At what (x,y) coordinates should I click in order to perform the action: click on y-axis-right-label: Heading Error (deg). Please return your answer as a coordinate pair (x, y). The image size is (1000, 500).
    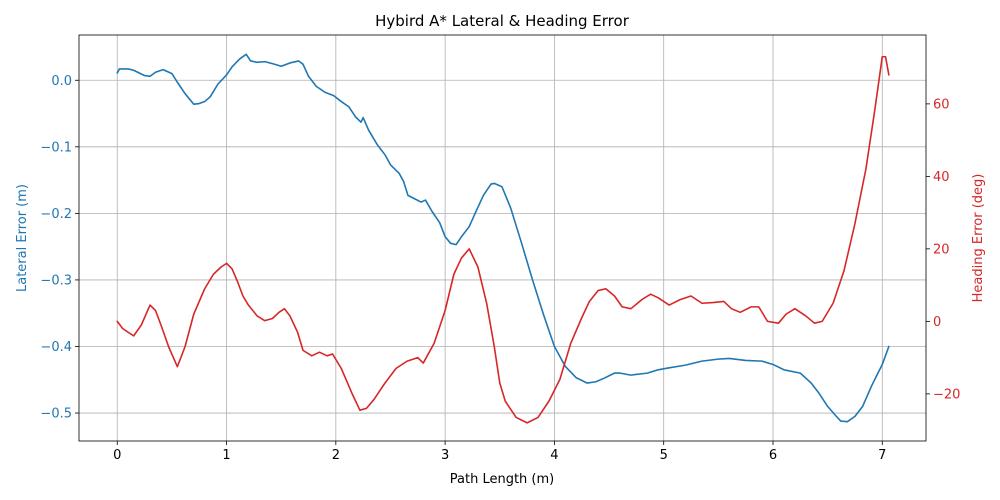
    Looking at the image, I should click on (978, 238).